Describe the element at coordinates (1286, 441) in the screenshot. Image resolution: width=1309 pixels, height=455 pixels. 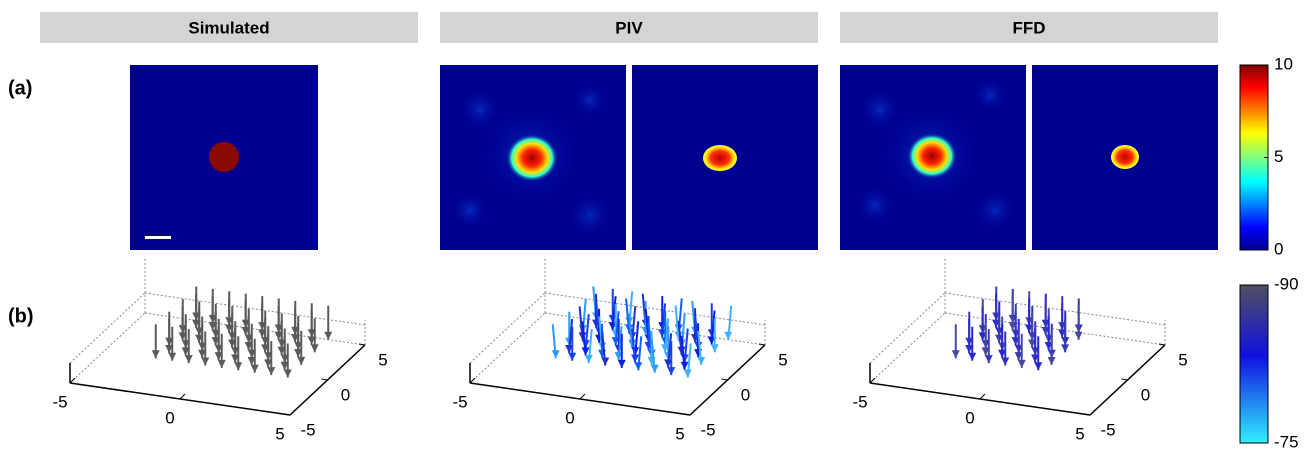
I see `colorbar-tick-label: -75` at that location.